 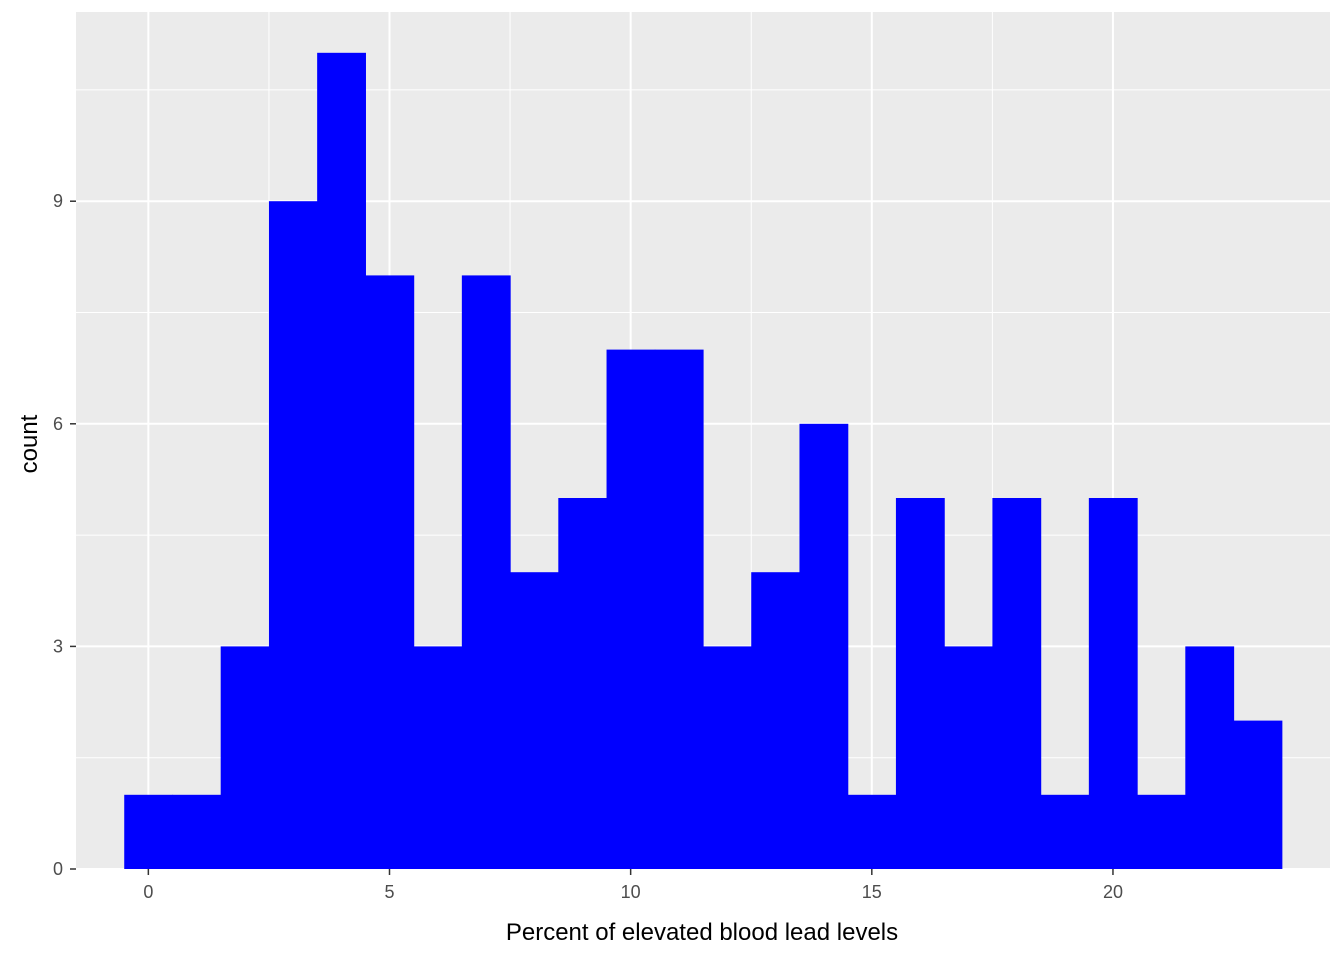 What do you see at coordinates (58, 201) in the screenshot?
I see `y-tick-label: 9` at bounding box center [58, 201].